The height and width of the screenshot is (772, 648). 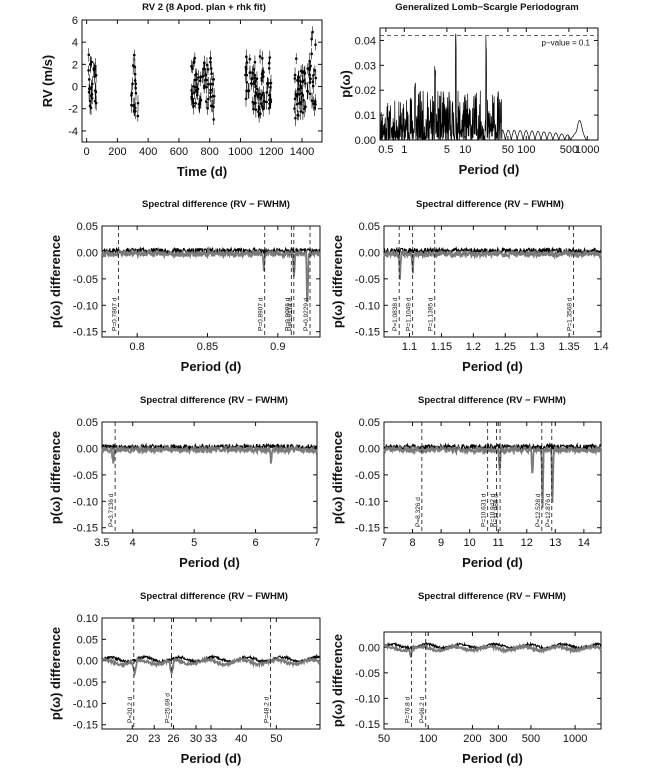 I want to click on x-tick-label: 26, so click(x=173, y=739).